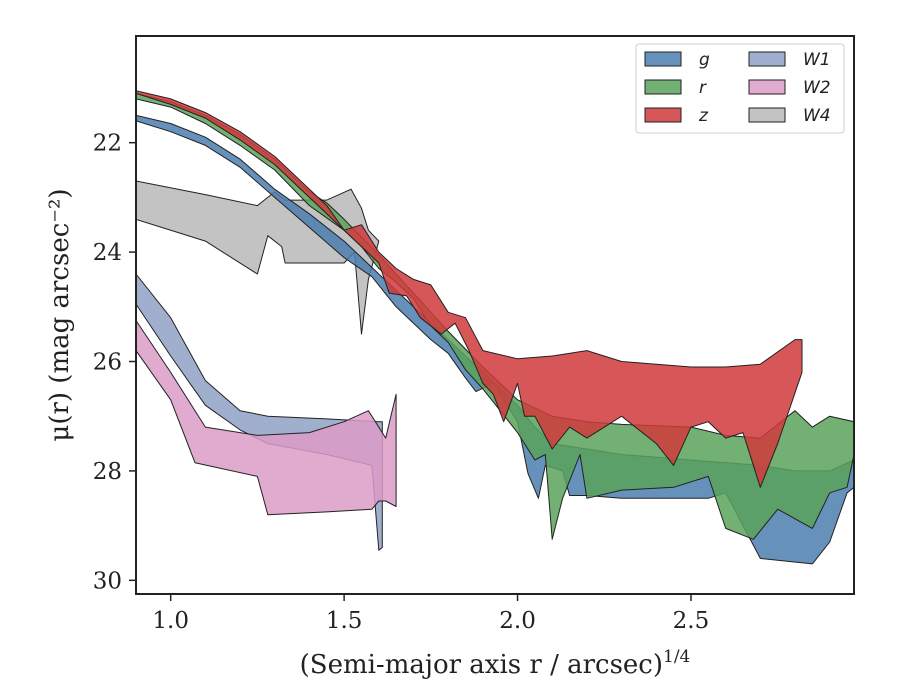 The image size is (900, 700). I want to click on x-axis-label-exponent: 1/4, so click(676, 657).